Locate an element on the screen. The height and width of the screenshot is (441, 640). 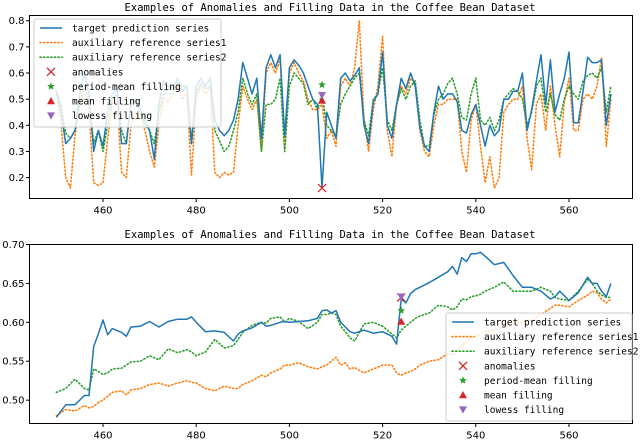
chart-top-y-axis: 0.2 0.3 0.4 0.5 0.6 0.7 0.8 is located at coordinates (19, 100).